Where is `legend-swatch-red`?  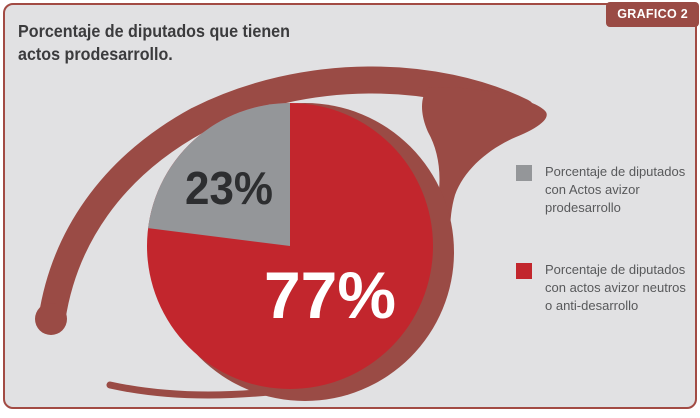
legend-swatch-red is located at coordinates (524, 271).